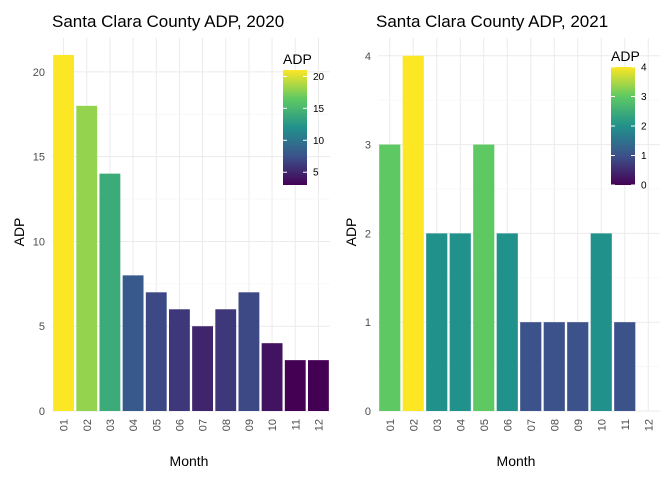  Describe the element at coordinates (316, 173) in the screenshot. I see `legend-tick-label: 5` at that location.